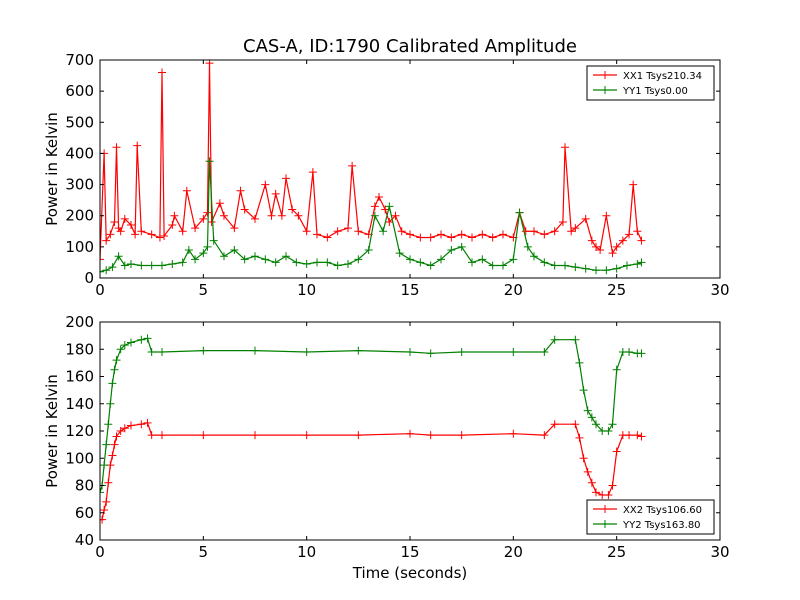 This screenshot has width=800, height=600. I want to click on legend-label: XX1 Tsys210.34, so click(662, 76).